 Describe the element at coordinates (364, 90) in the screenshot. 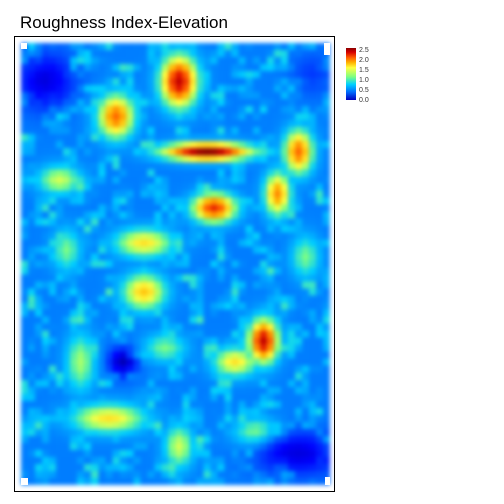

I see `legend-label: 0.5` at that location.